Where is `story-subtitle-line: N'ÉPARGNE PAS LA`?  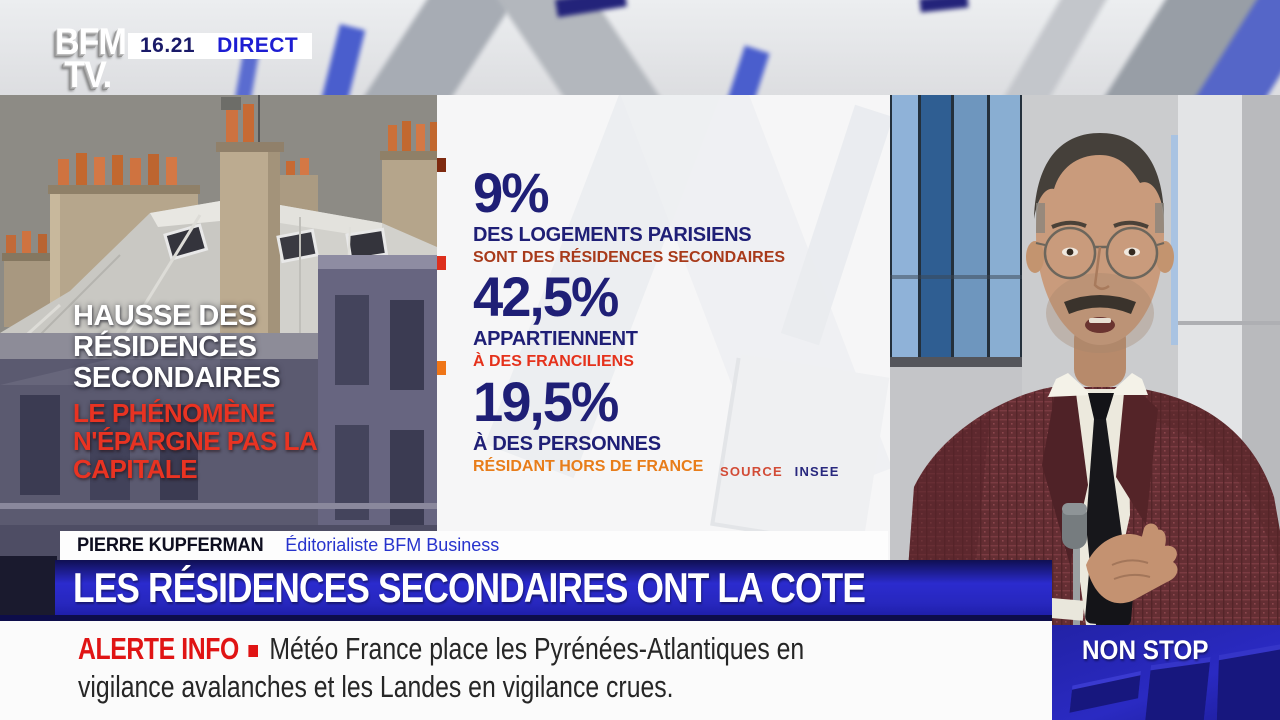
story-subtitle-line: N'ÉPARGNE PAS LA is located at coordinates (195, 441).